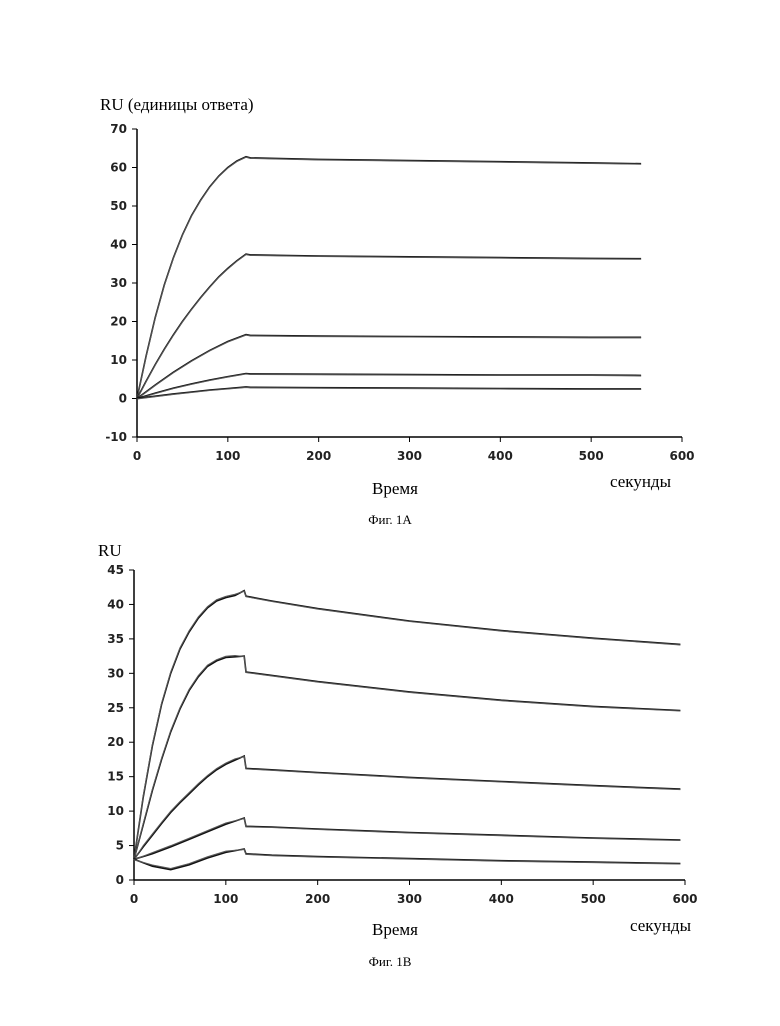 The height and width of the screenshot is (1026, 780). I want to click on y-tick-label: 5, so click(120, 846).